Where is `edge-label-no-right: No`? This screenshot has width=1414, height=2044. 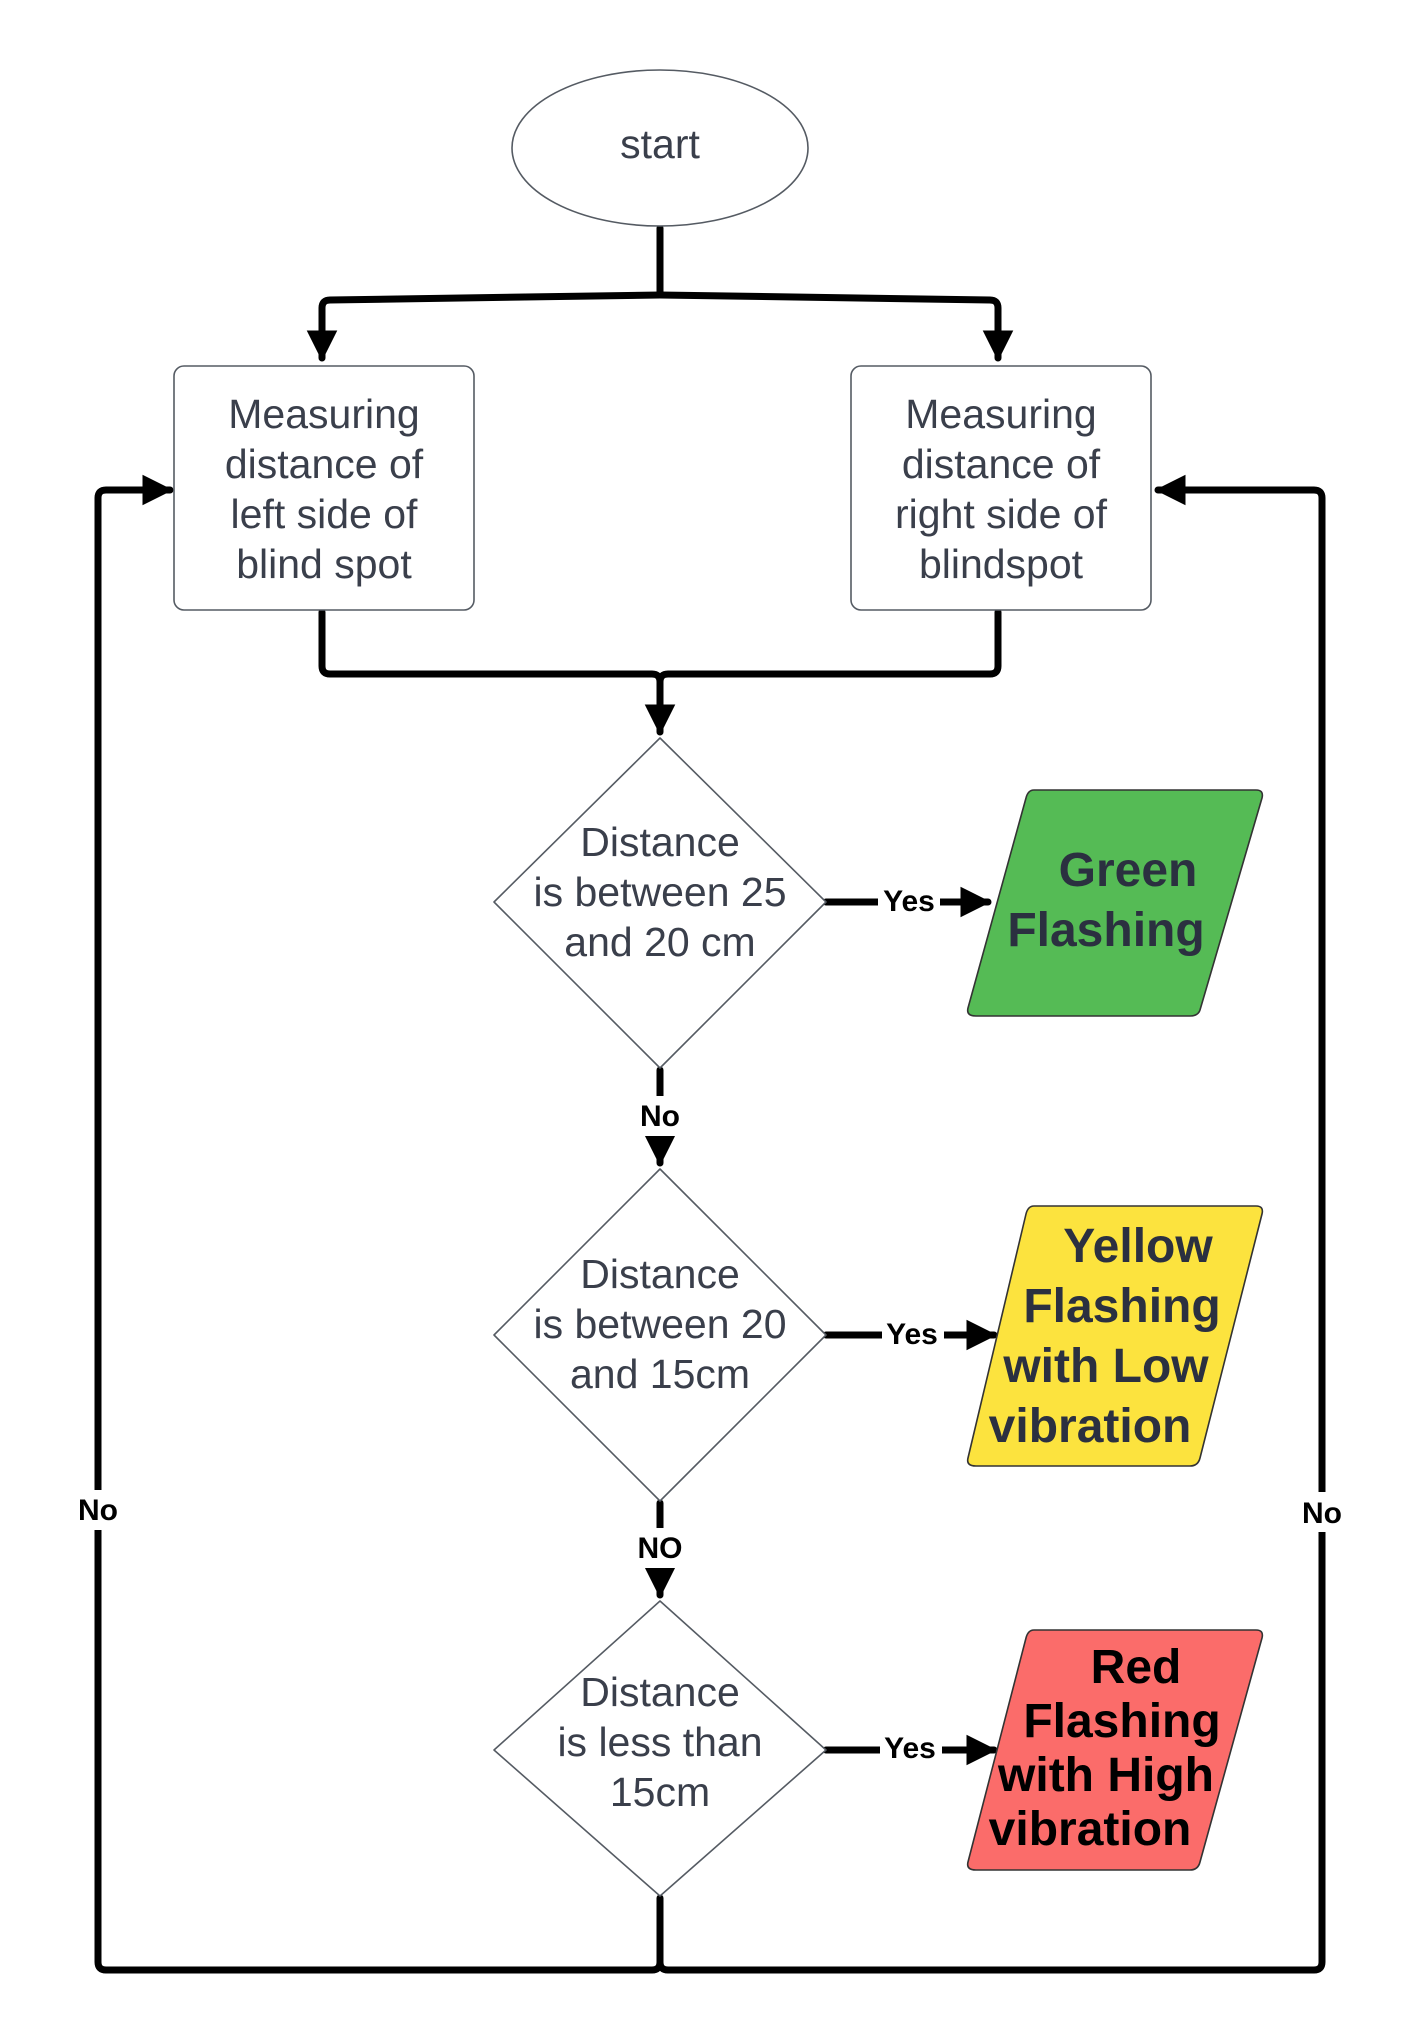
edge-label-no-right: No is located at coordinates (1322, 1513).